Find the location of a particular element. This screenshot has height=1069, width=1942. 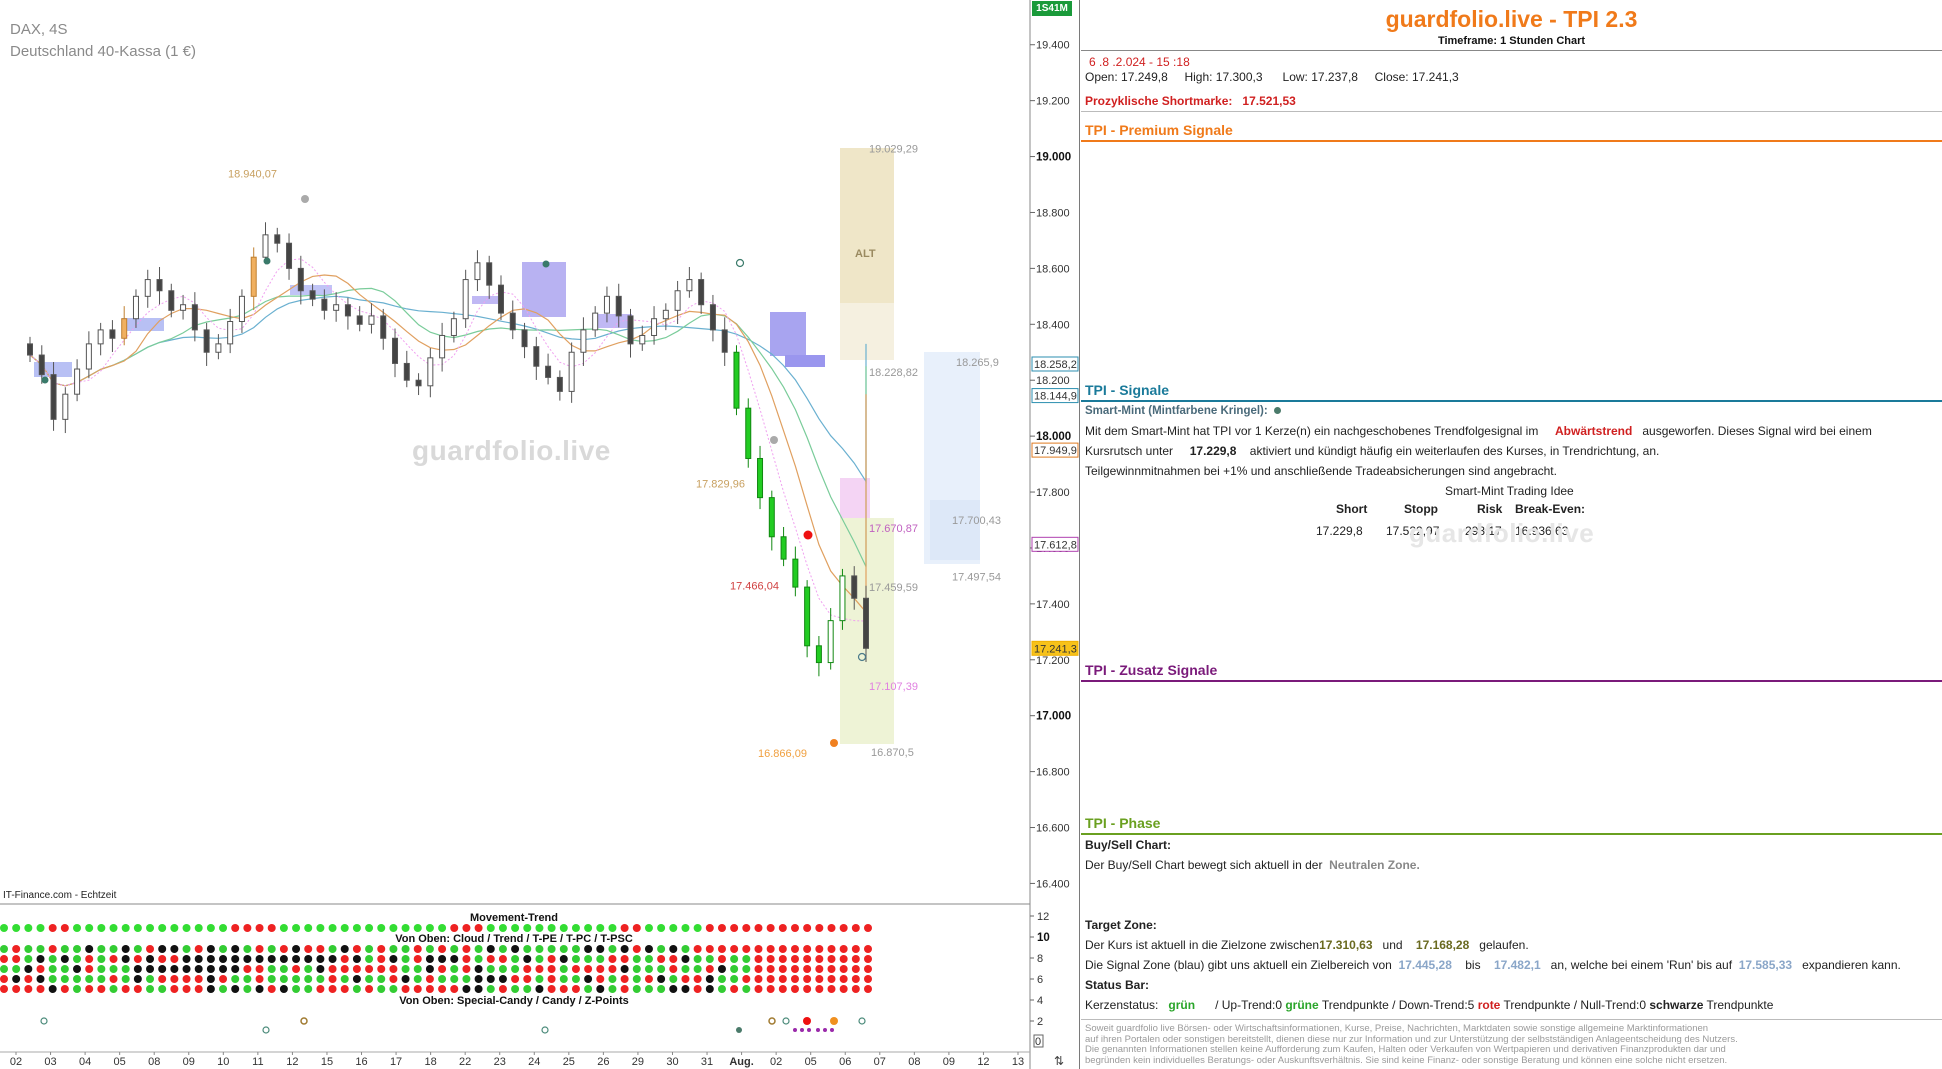

x-tick-label: 24 is located at coordinates (534, 1062).